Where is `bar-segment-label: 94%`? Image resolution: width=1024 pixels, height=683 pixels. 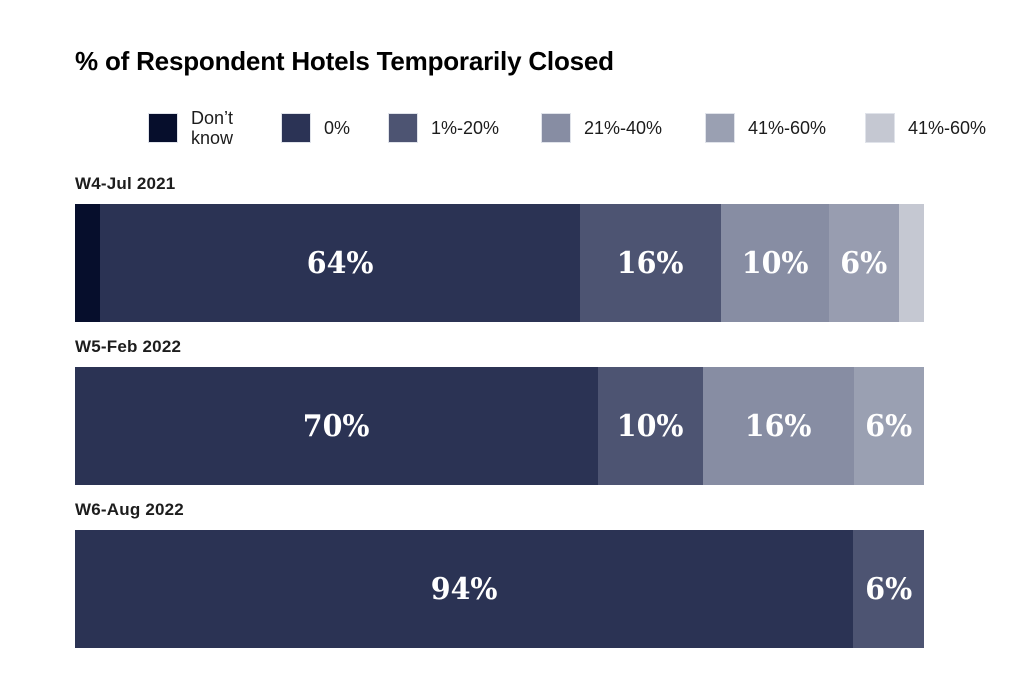 bar-segment-label: 94% is located at coordinates (464, 589).